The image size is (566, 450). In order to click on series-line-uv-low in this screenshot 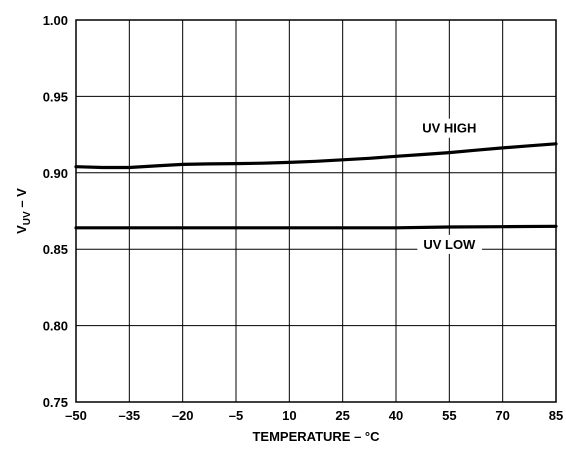, I will do `click(316, 227)`.